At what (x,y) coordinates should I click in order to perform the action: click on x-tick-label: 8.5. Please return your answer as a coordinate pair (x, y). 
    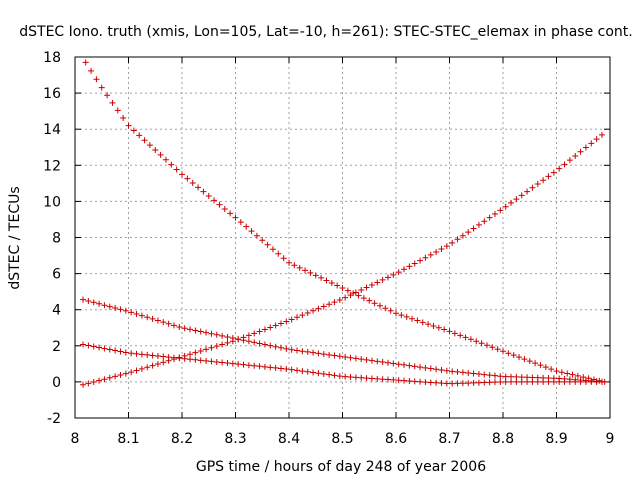
    Looking at the image, I should click on (342, 439).